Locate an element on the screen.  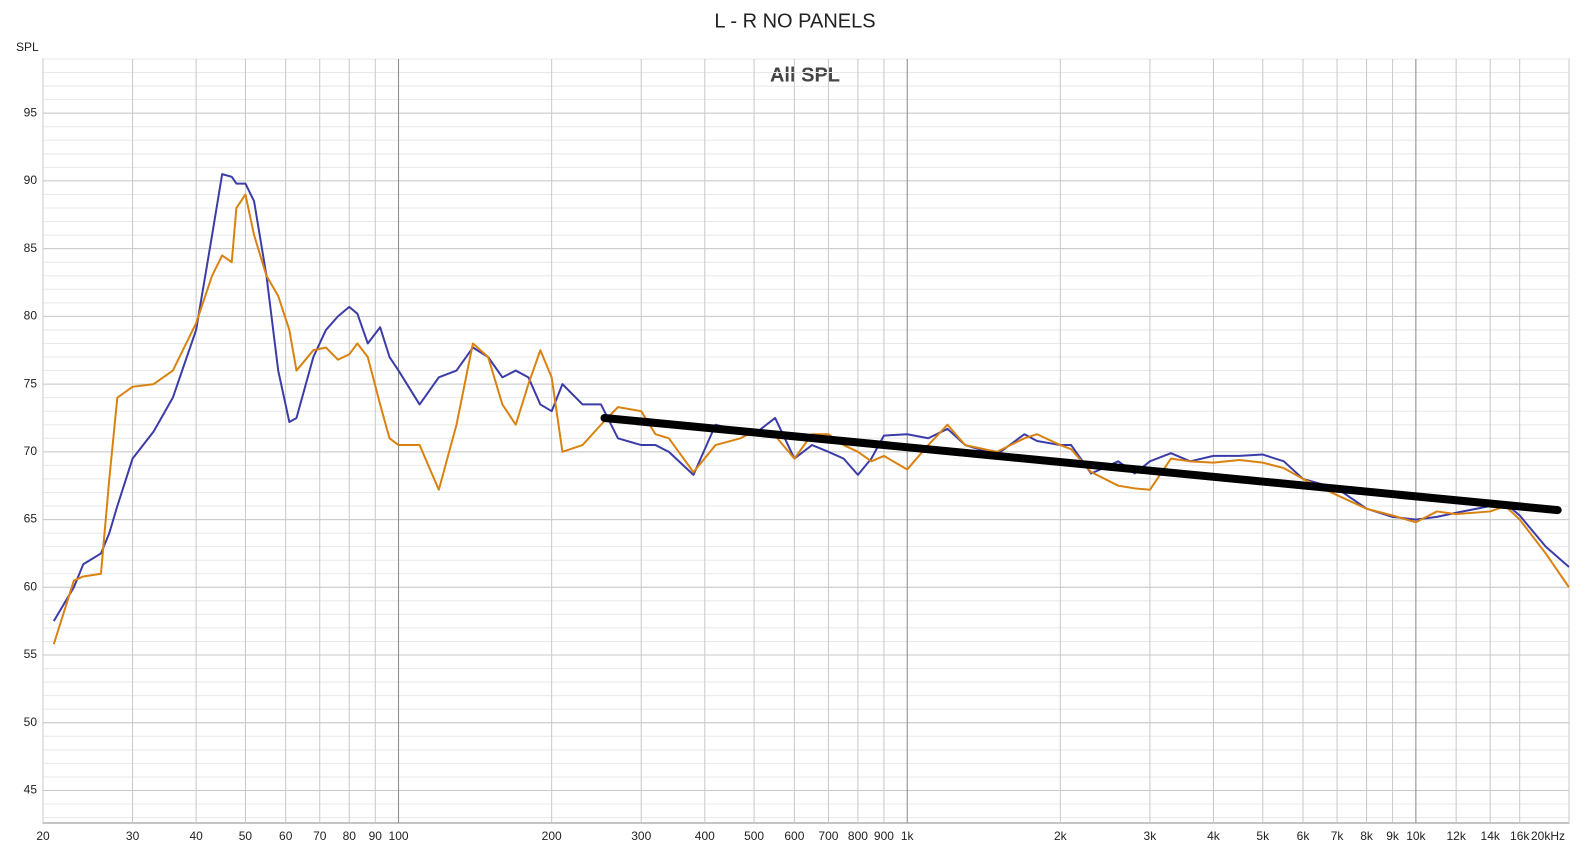
x-tick-label: 30 is located at coordinates (133, 836).